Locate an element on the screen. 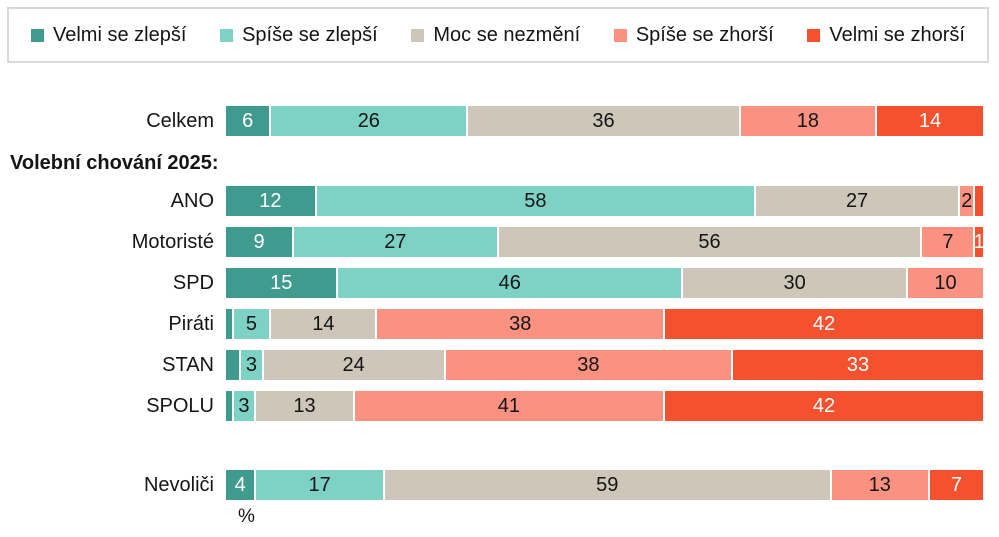  bar-segment: 24 is located at coordinates (354, 365).